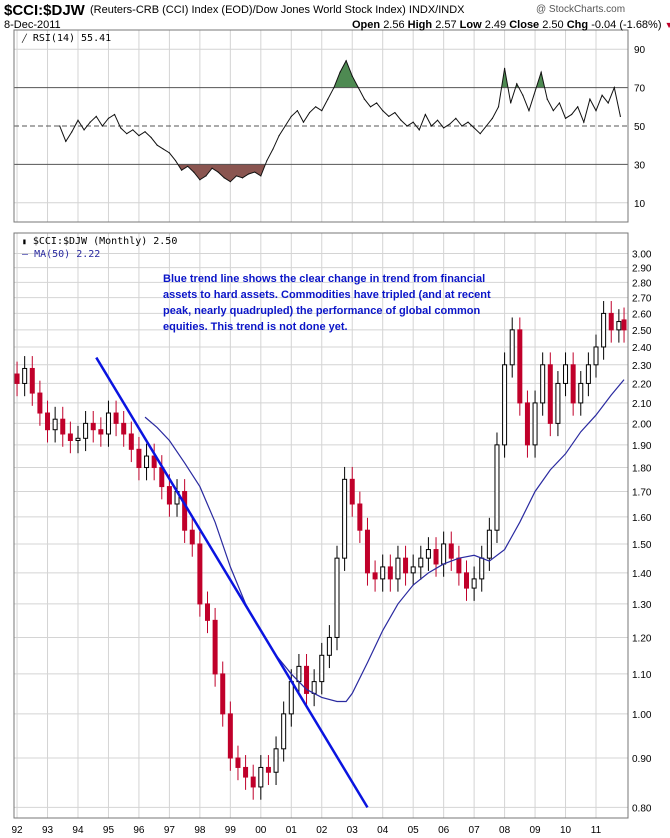 This screenshot has width=670, height=838. Describe the element at coordinates (444, 830) in the screenshot. I see `x-tick-label: 06` at that location.